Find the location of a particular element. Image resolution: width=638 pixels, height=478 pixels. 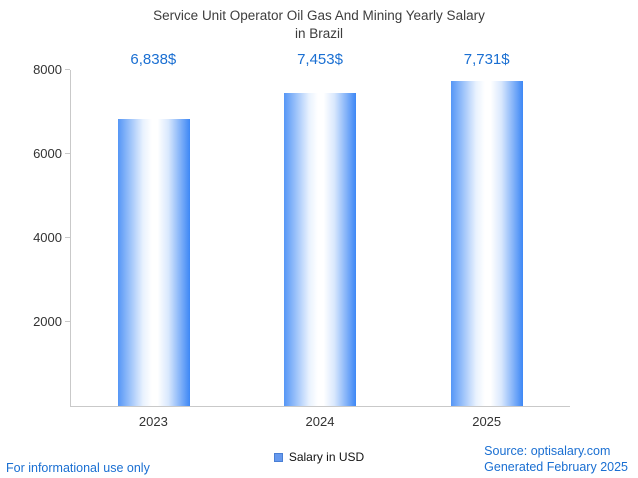

y-tick-label: 8000 is located at coordinates (47, 69).